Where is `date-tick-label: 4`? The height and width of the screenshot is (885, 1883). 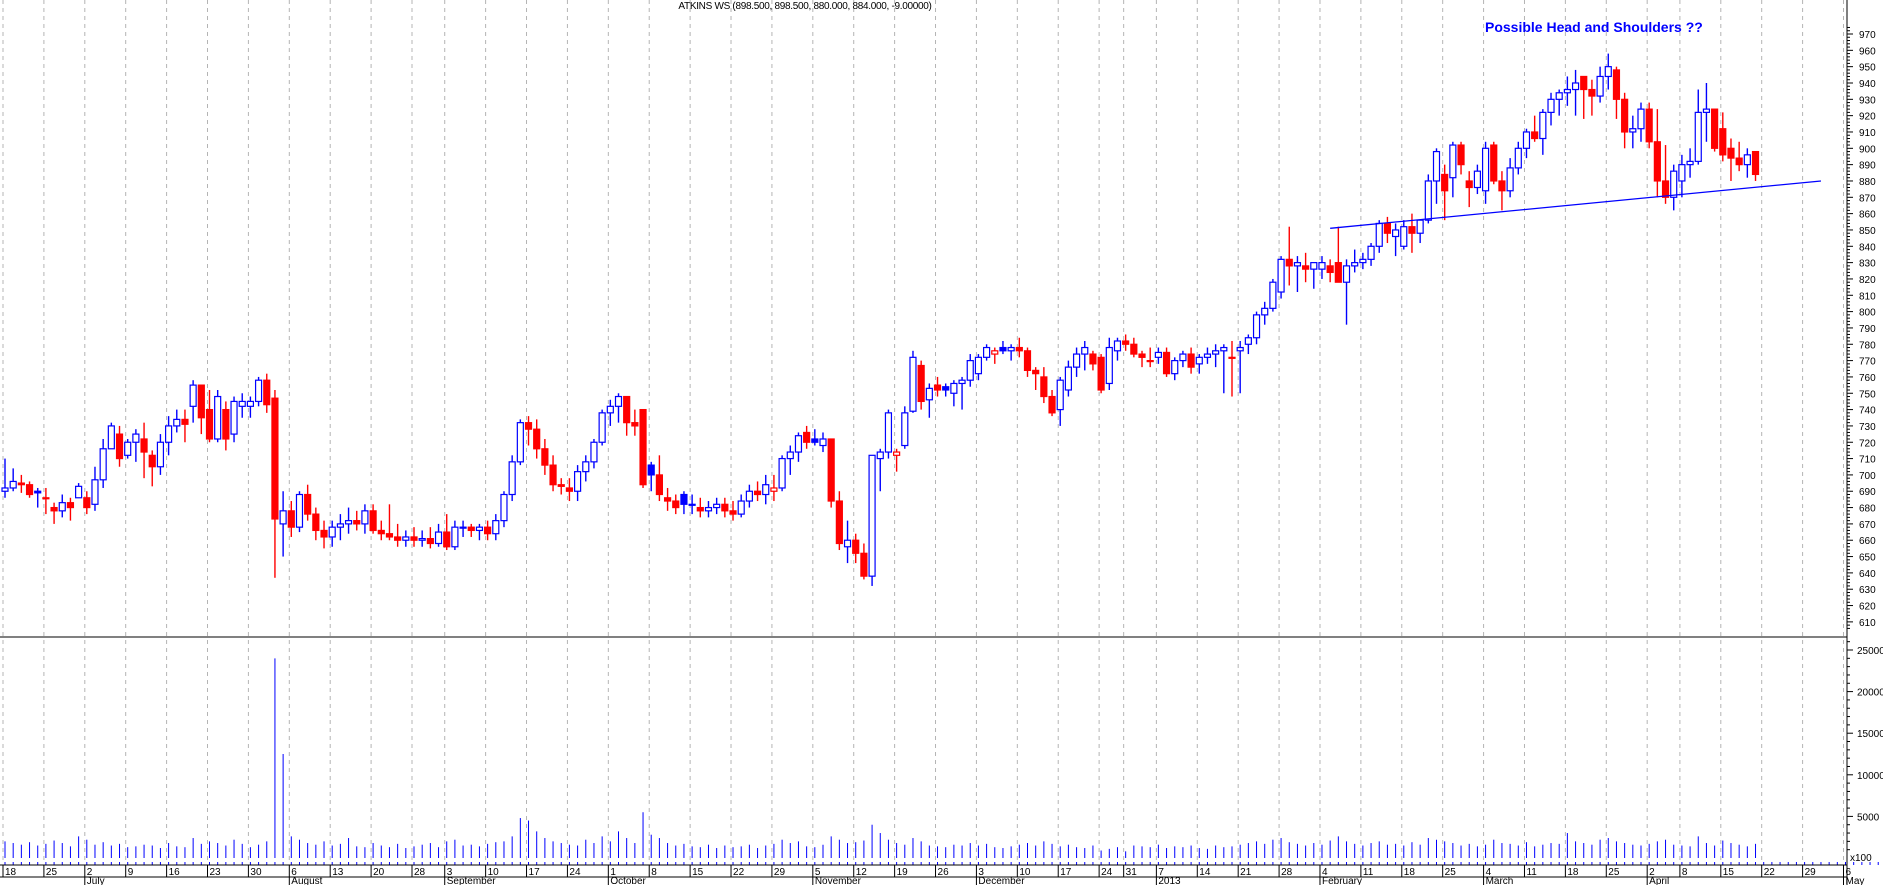 date-tick-label: 4 is located at coordinates (1489, 872).